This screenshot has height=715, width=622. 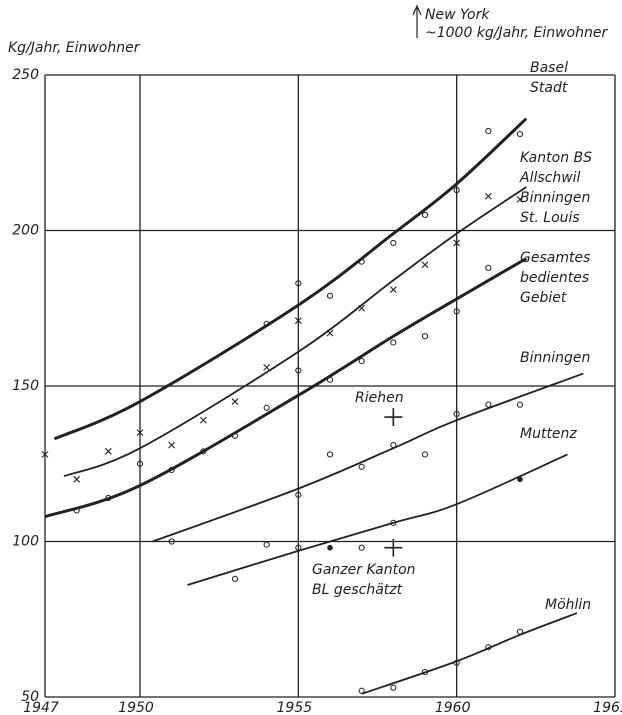 What do you see at coordinates (136, 707) in the screenshot?
I see `x-tick-label: 1950` at bounding box center [136, 707].